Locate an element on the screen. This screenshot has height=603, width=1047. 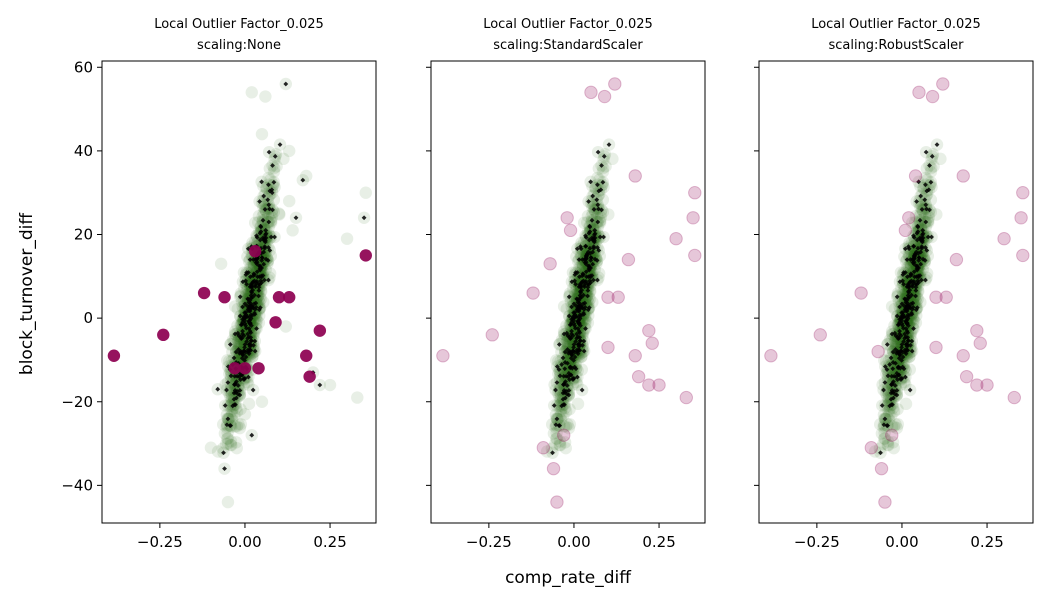
subplot-title-line1: Local Outlier Factor_0.025 is located at coordinates (568, 24).